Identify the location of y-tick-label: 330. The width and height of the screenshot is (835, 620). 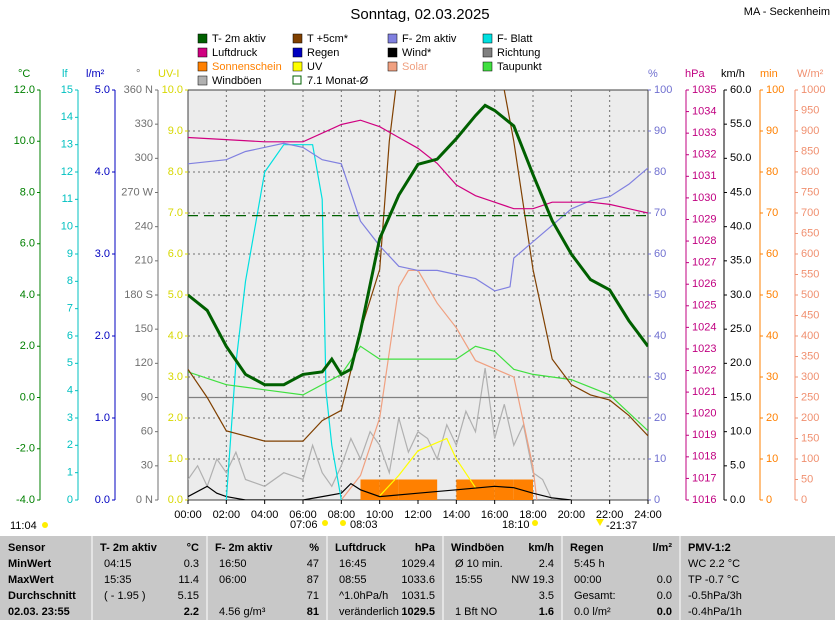
(144, 124).